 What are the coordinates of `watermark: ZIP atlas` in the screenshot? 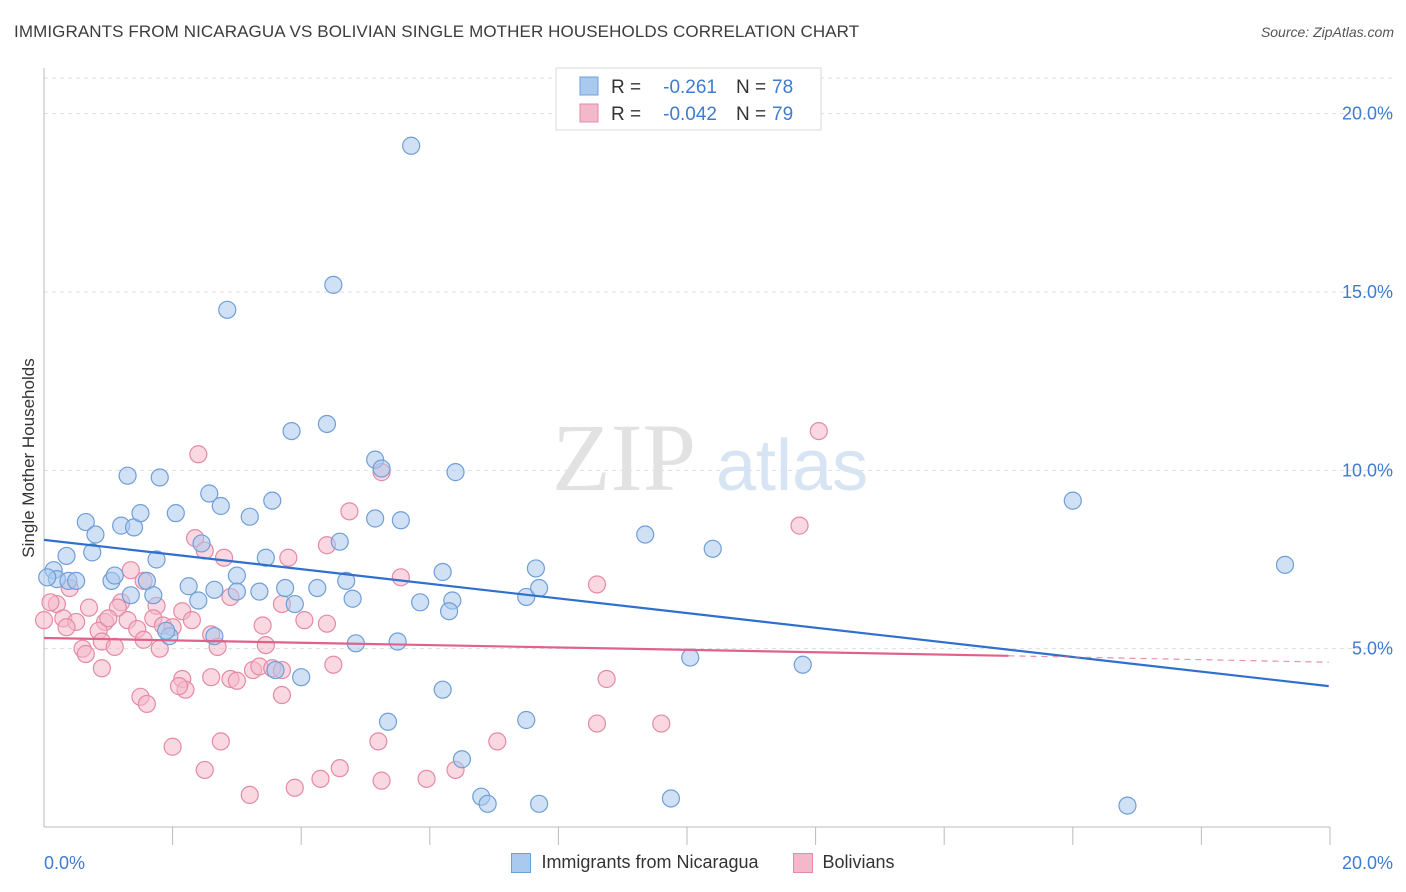 It's located at (710, 457).